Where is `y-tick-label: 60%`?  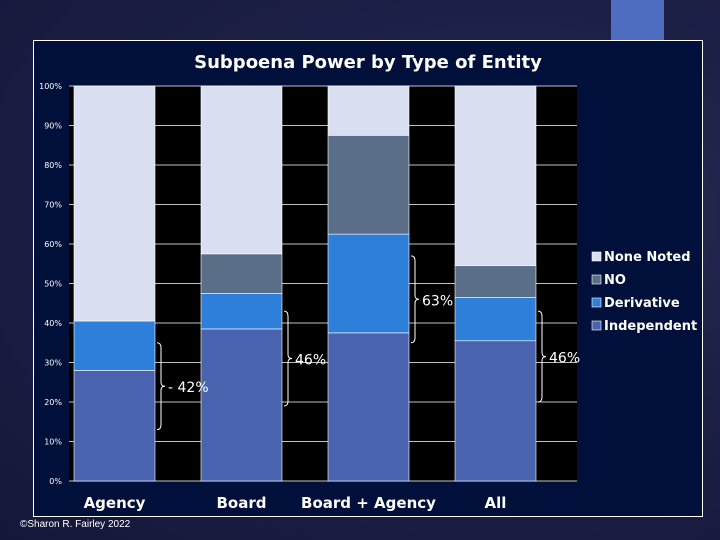 y-tick-label: 60% is located at coordinates (53, 244).